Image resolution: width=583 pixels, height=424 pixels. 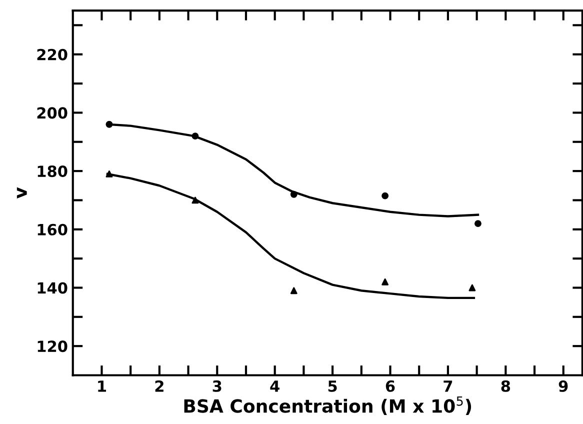 What do you see at coordinates (102, 386) in the screenshot?
I see `x-tick-label: 1` at bounding box center [102, 386].